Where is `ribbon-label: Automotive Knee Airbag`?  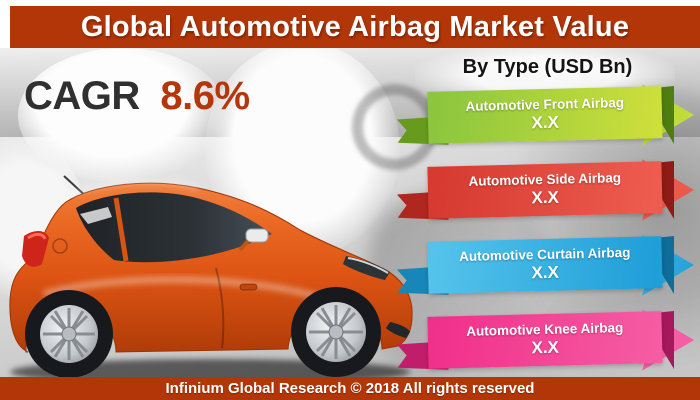 ribbon-label: Automotive Knee Airbag is located at coordinates (545, 329).